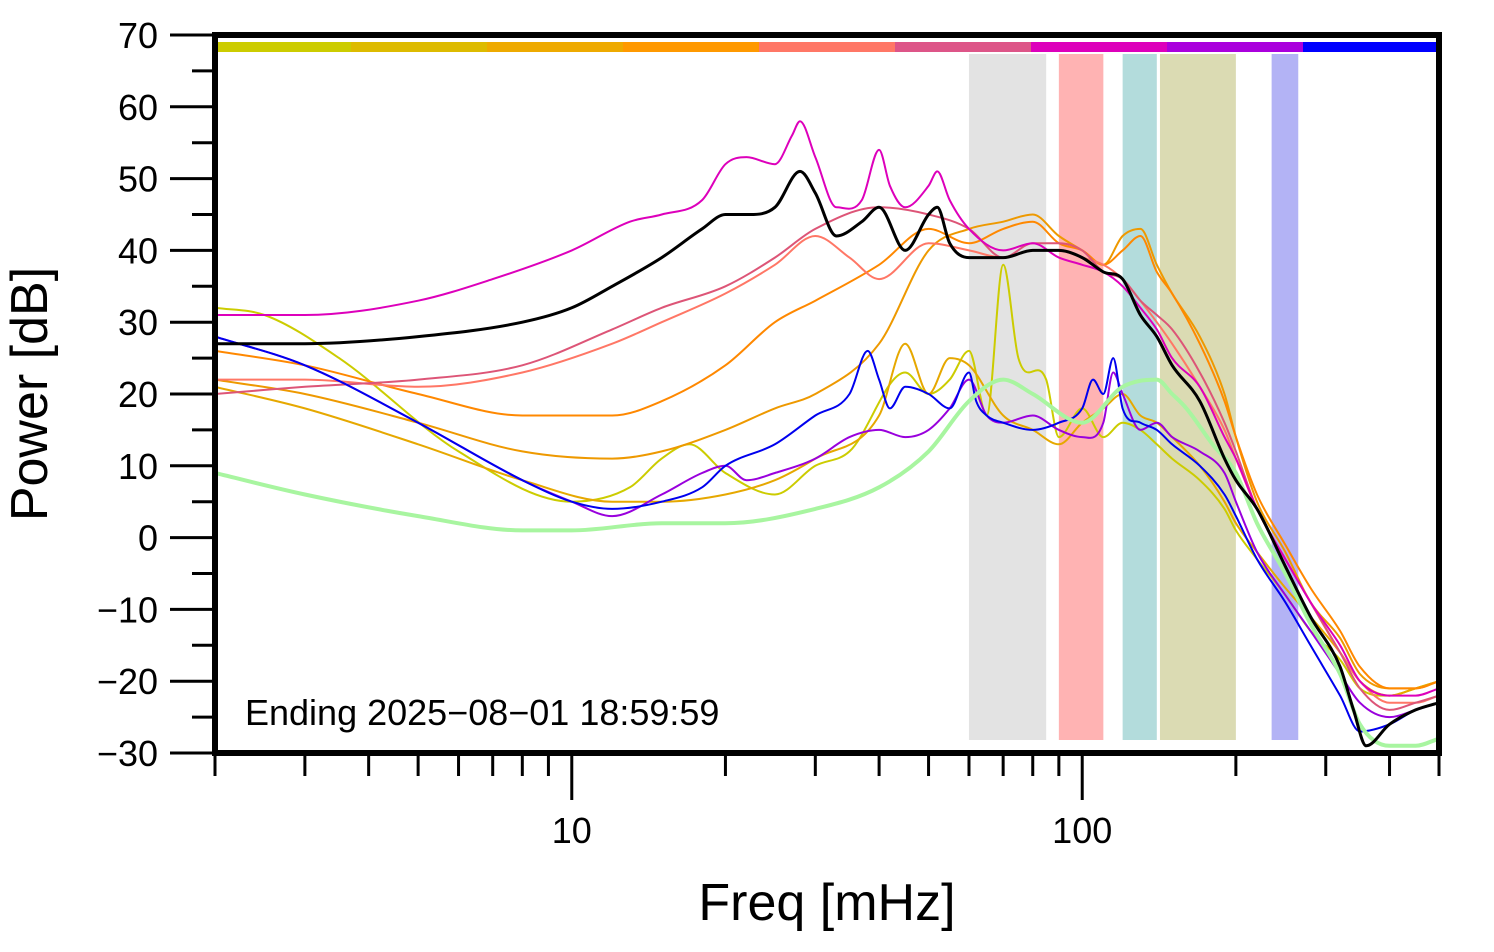 This screenshot has width=1494, height=952. What do you see at coordinates (1082, 830) in the screenshot?
I see `x-tick-label: 100` at bounding box center [1082, 830].